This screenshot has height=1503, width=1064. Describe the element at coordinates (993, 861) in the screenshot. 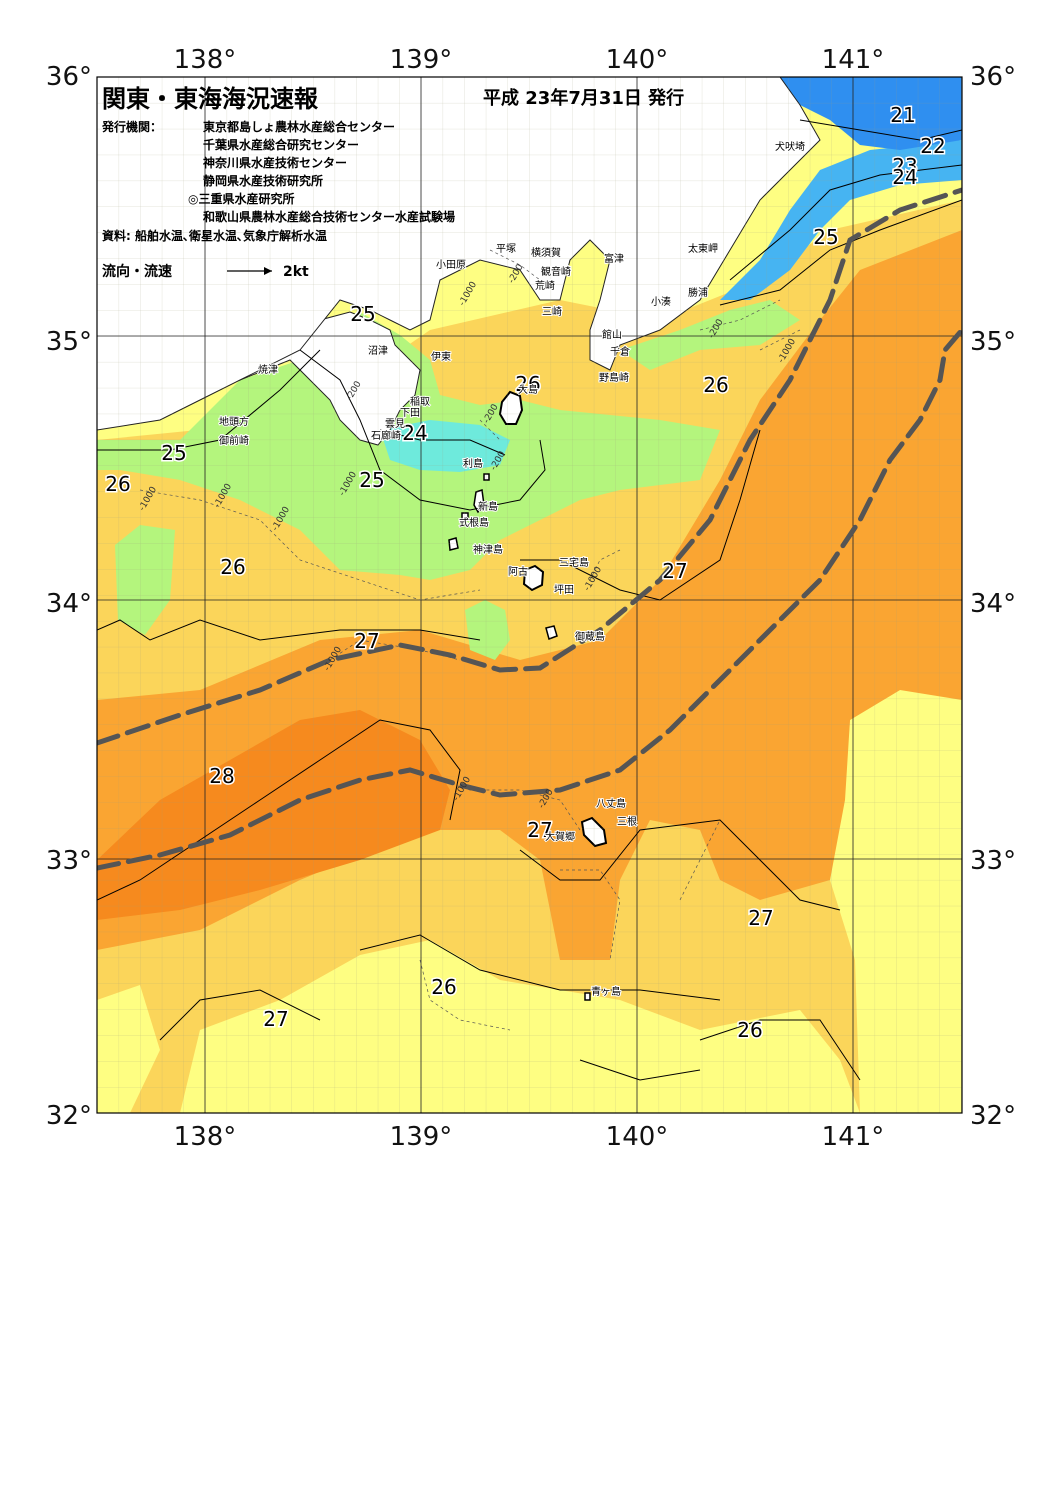

I see `latitude-label-right: 33°` at that location.